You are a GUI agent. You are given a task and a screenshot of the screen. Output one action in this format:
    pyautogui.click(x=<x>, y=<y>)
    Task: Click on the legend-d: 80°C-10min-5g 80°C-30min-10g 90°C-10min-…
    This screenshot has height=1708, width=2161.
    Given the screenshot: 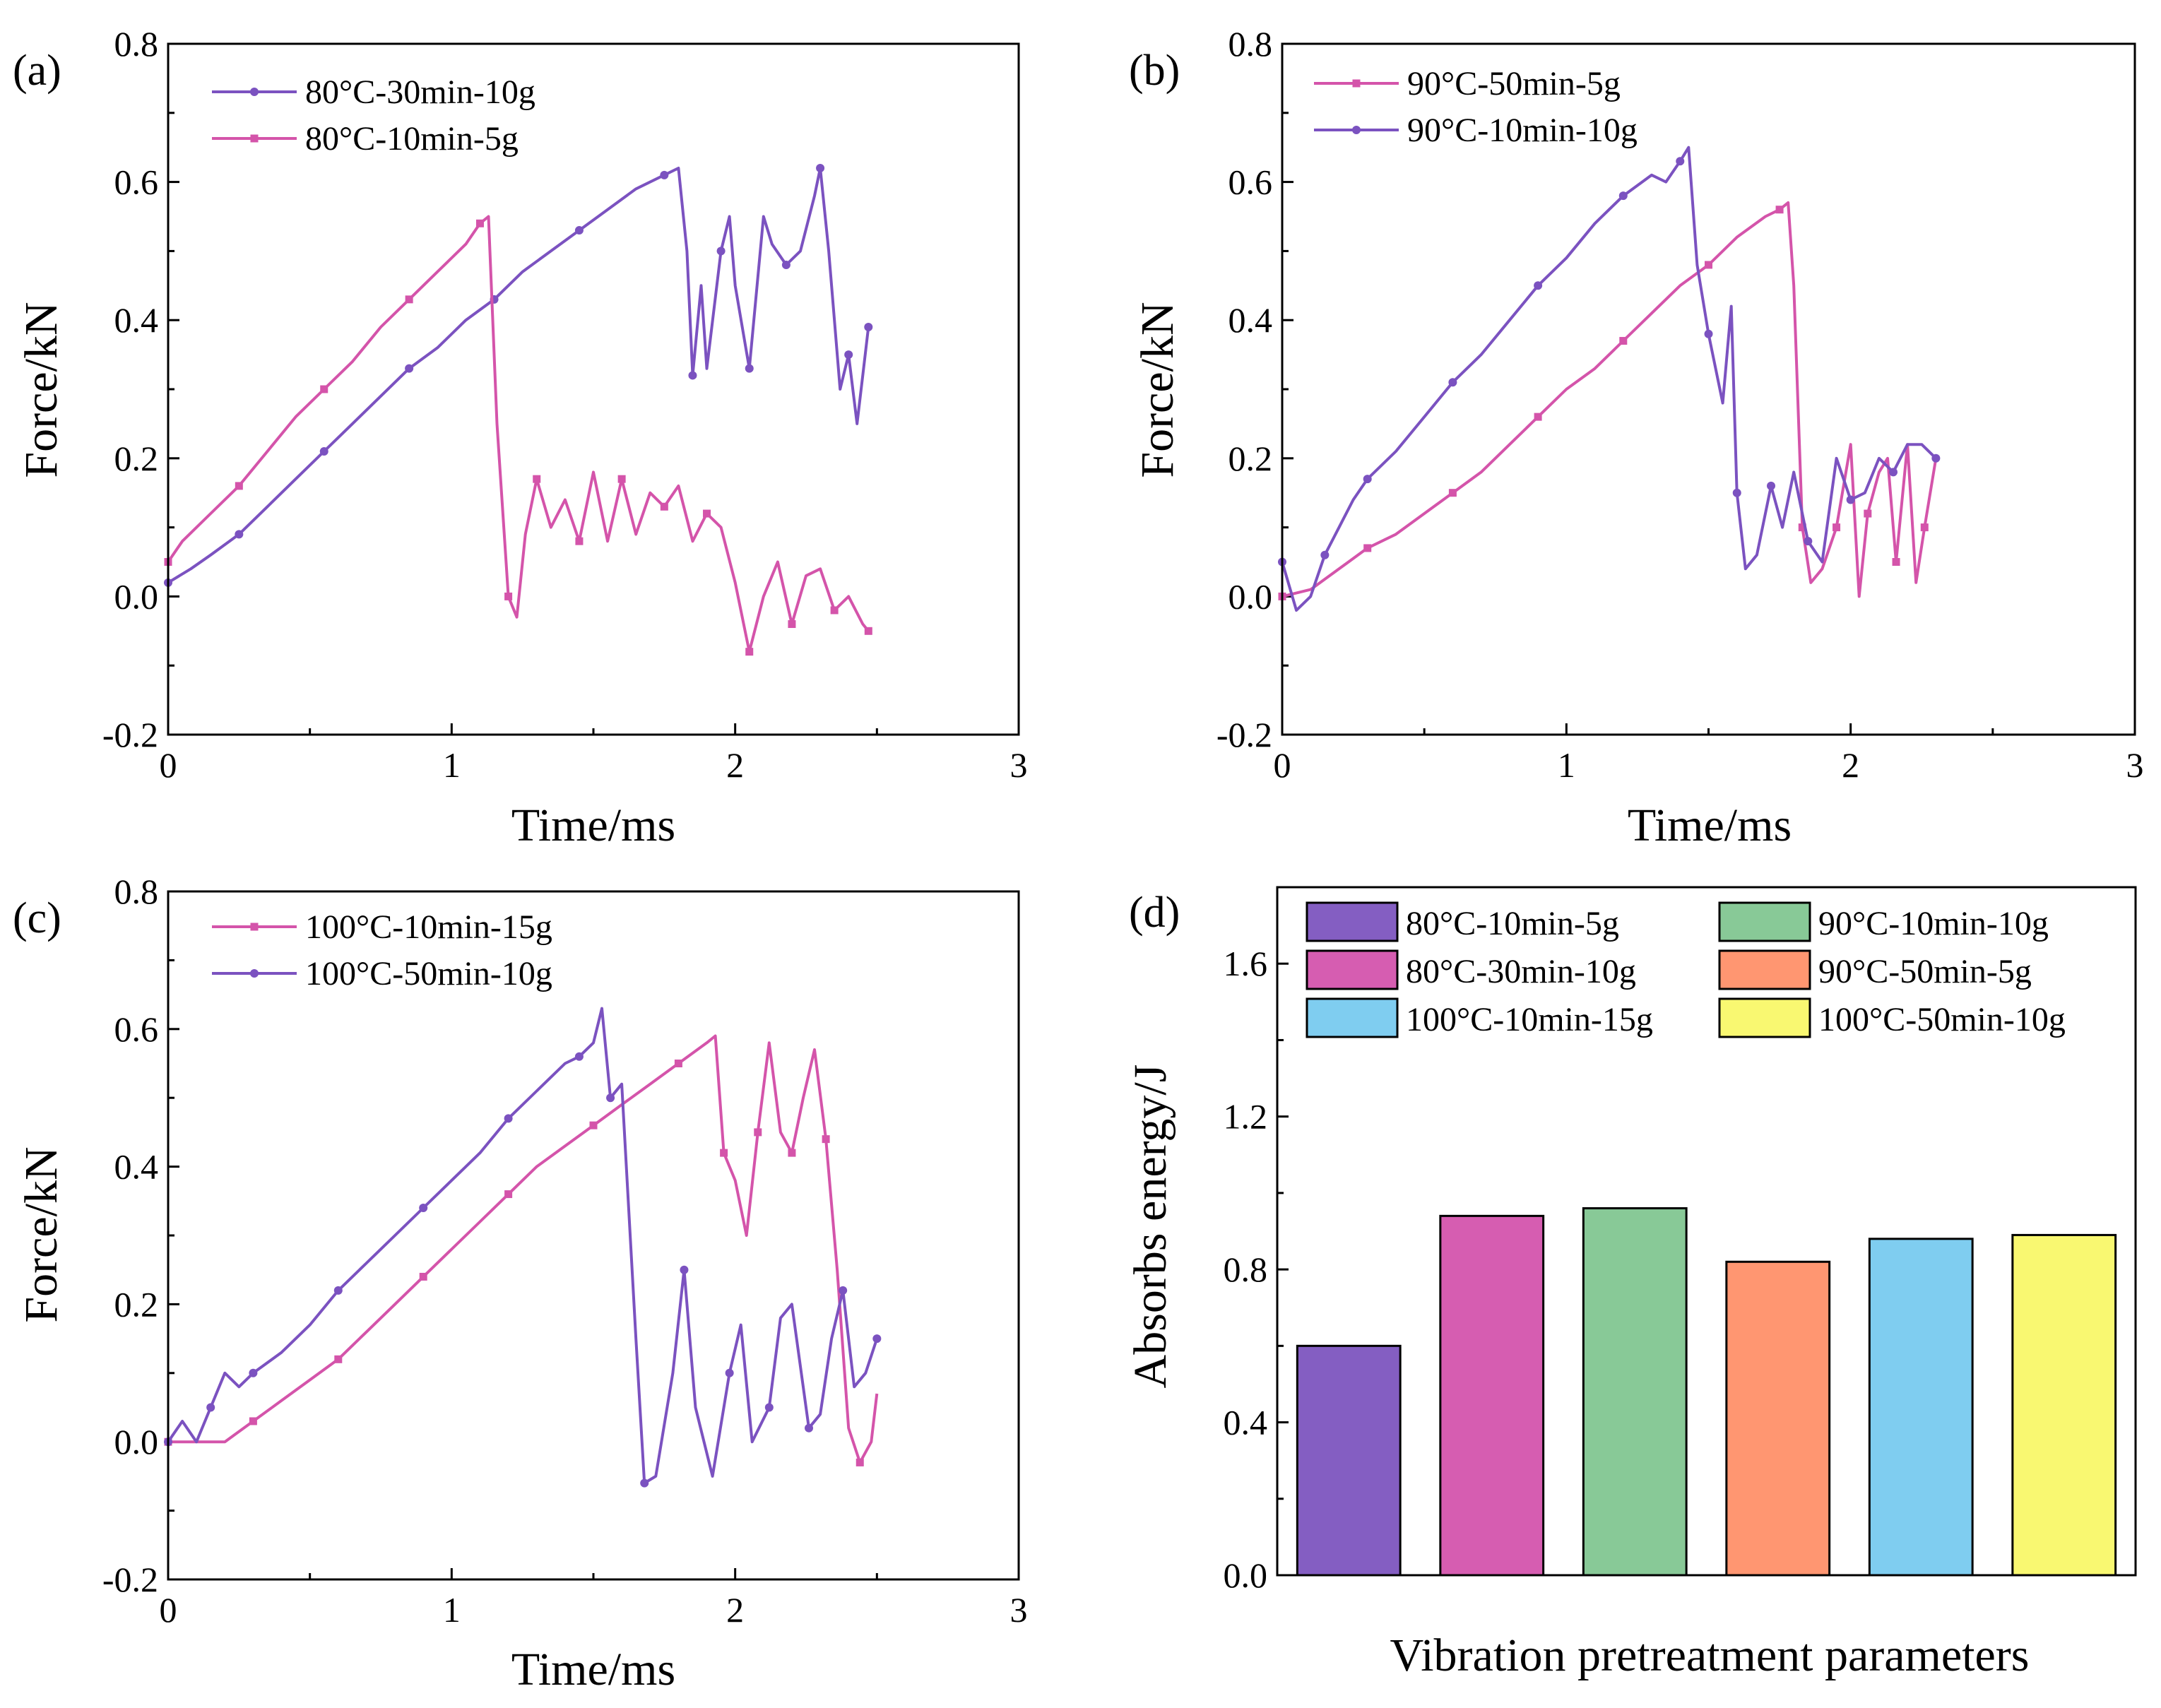 What is the action you would take?
    pyautogui.click(x=1686, y=969)
    